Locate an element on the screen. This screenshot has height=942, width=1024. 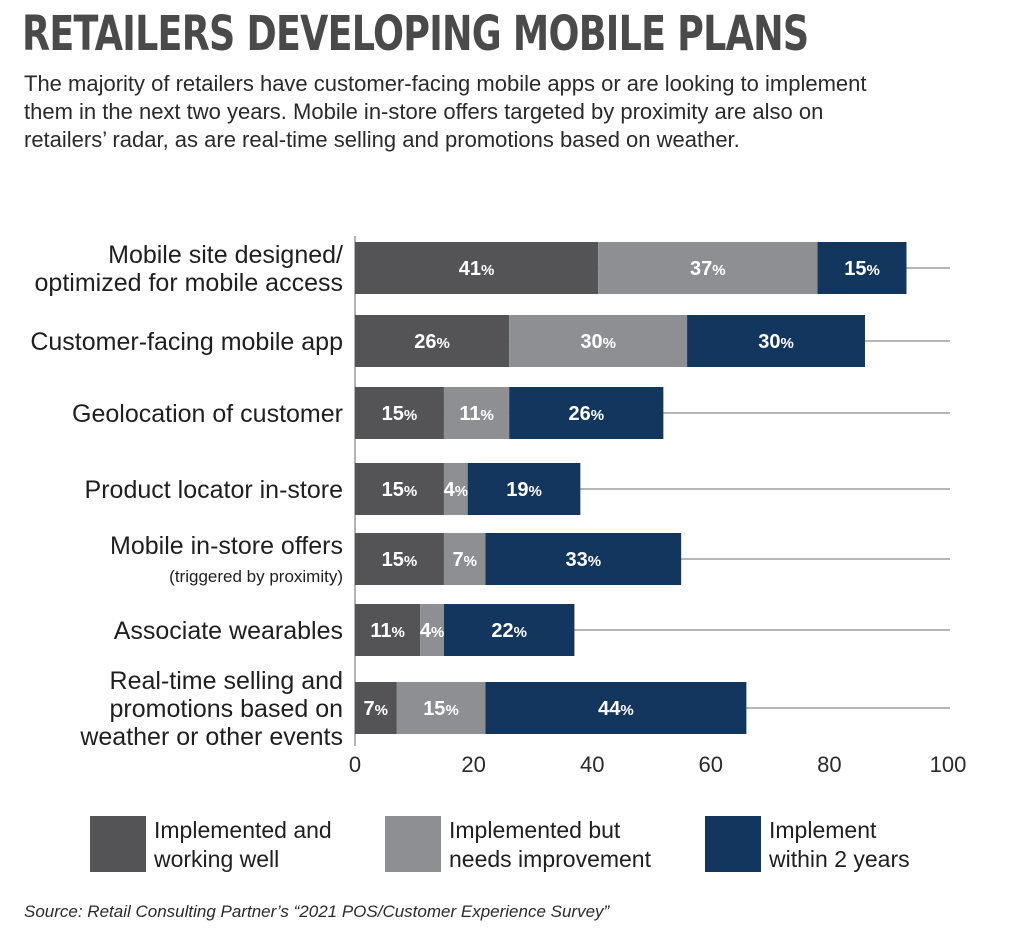
category-label: Associate wearables is located at coordinates (228, 631).